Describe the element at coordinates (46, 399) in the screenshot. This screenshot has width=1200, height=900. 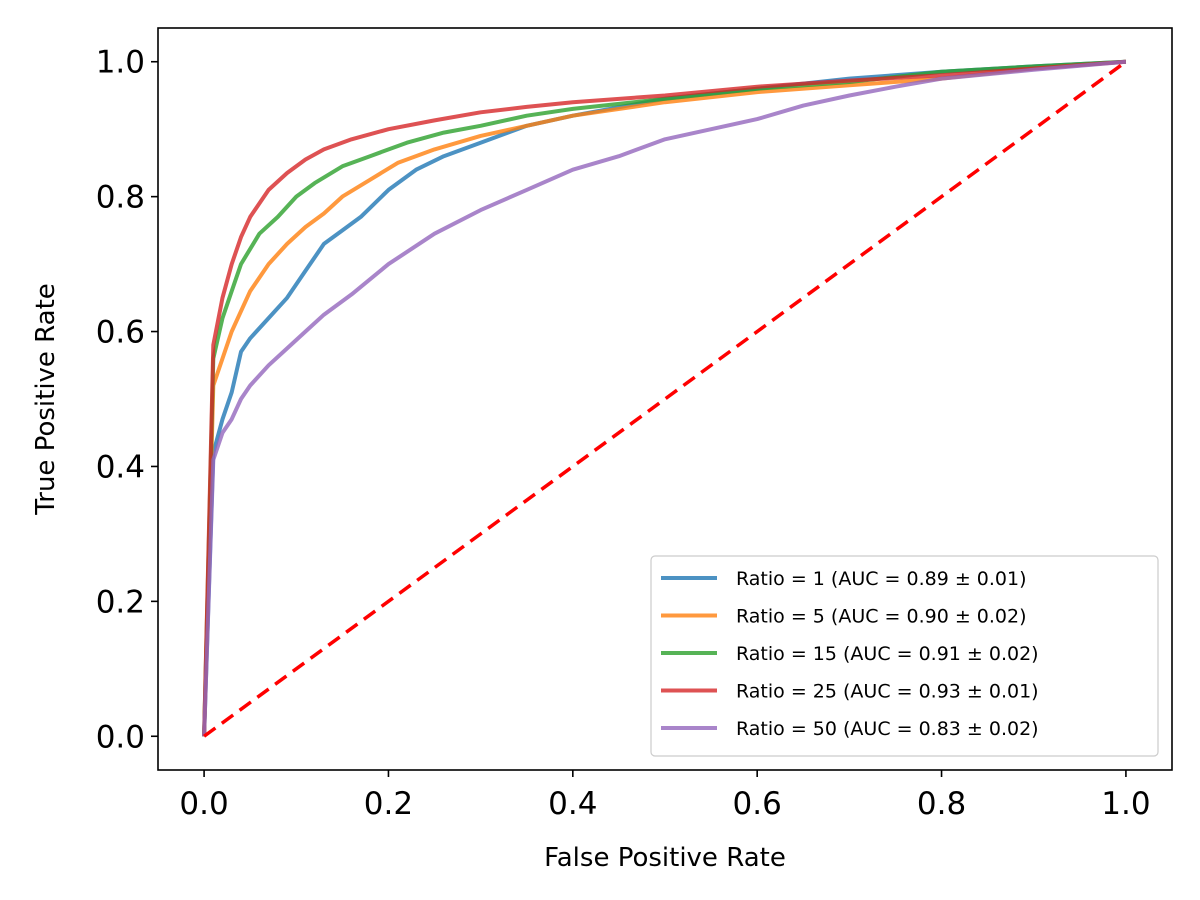
I see `y-axis-label: True Positive Rate` at that location.